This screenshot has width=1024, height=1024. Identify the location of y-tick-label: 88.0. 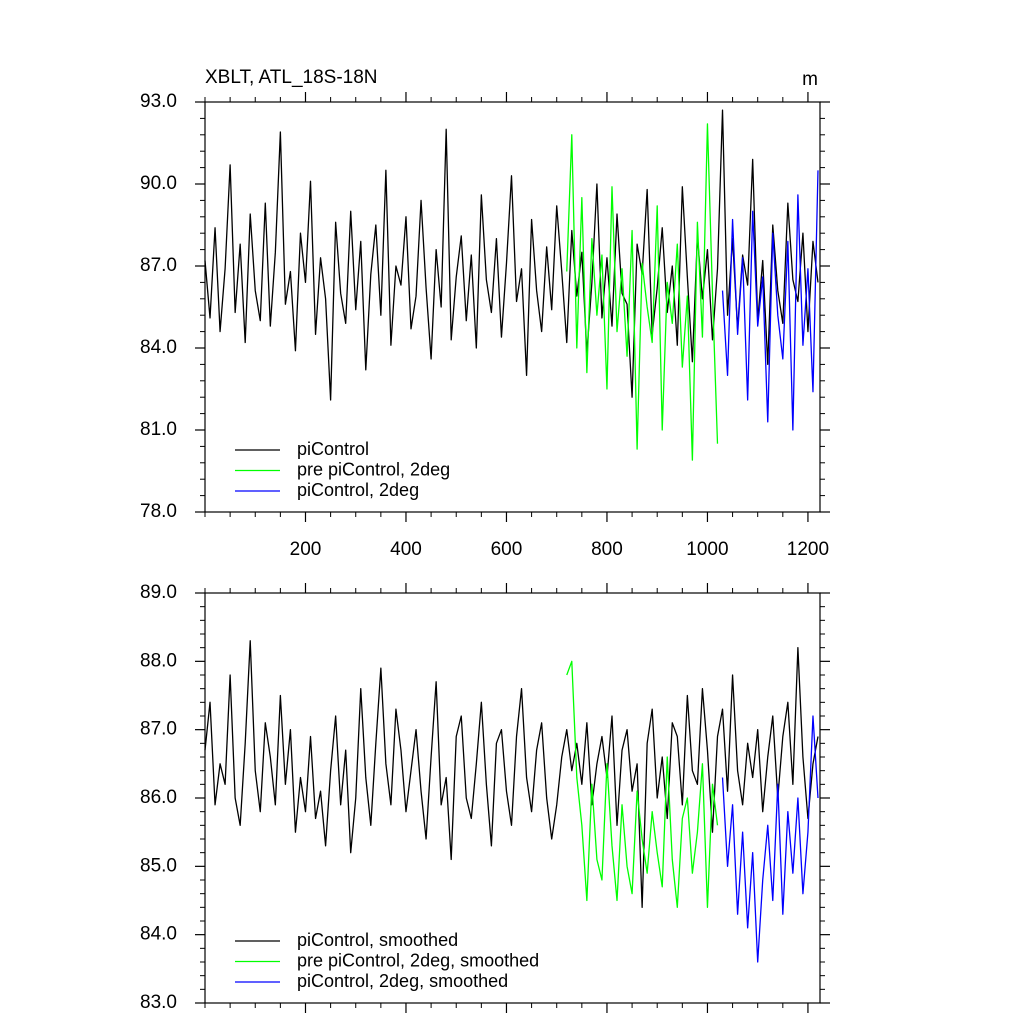
(158, 660).